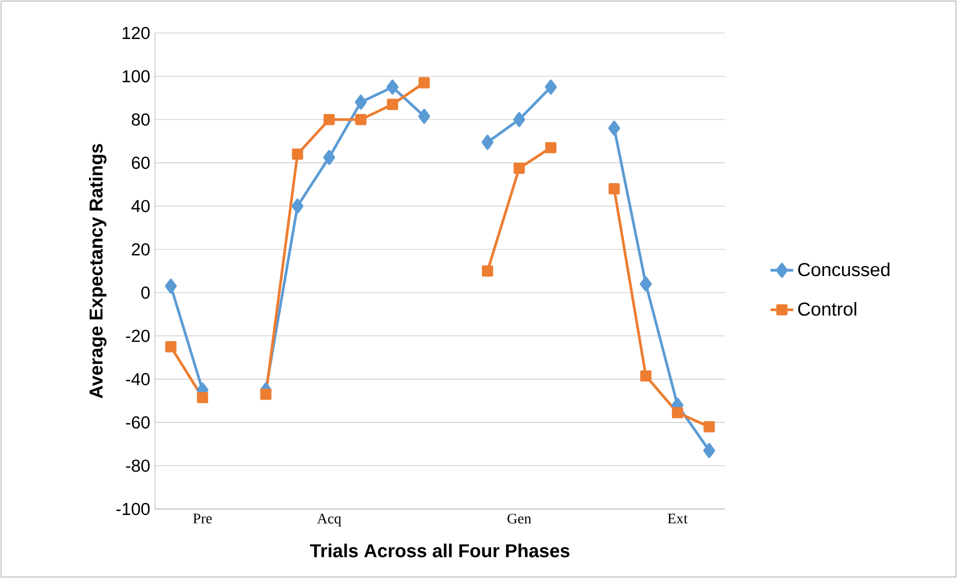 Image resolution: width=957 pixels, height=578 pixels. I want to click on y-tick-label: -20, so click(138, 336).